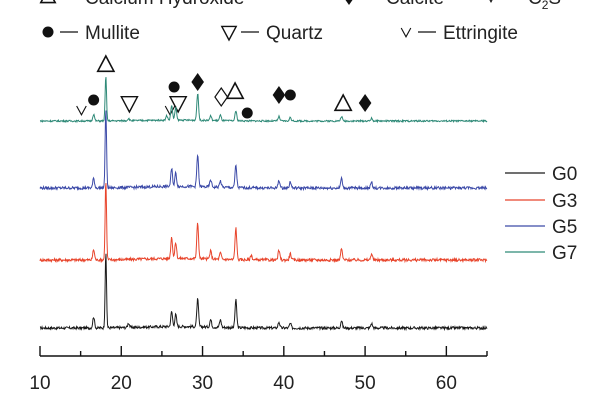 This screenshot has height=400, width=600. What do you see at coordinates (164, 4) in the screenshot?
I see `phase-legend-label: Calcium Hydroxide` at bounding box center [164, 4].